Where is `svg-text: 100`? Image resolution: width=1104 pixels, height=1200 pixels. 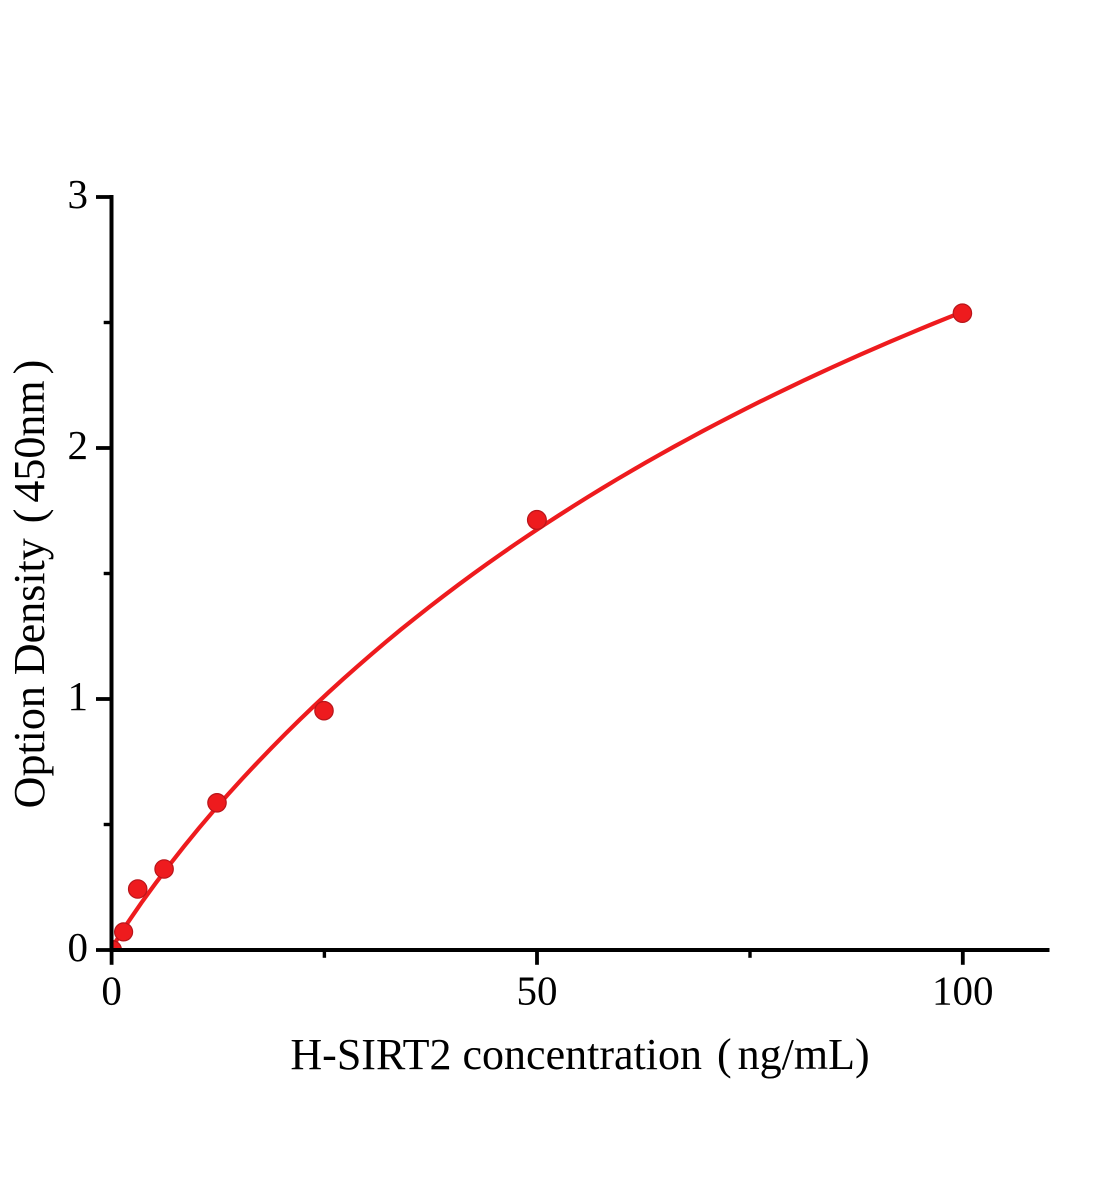
svg-text: 100 is located at coordinates (963, 990).